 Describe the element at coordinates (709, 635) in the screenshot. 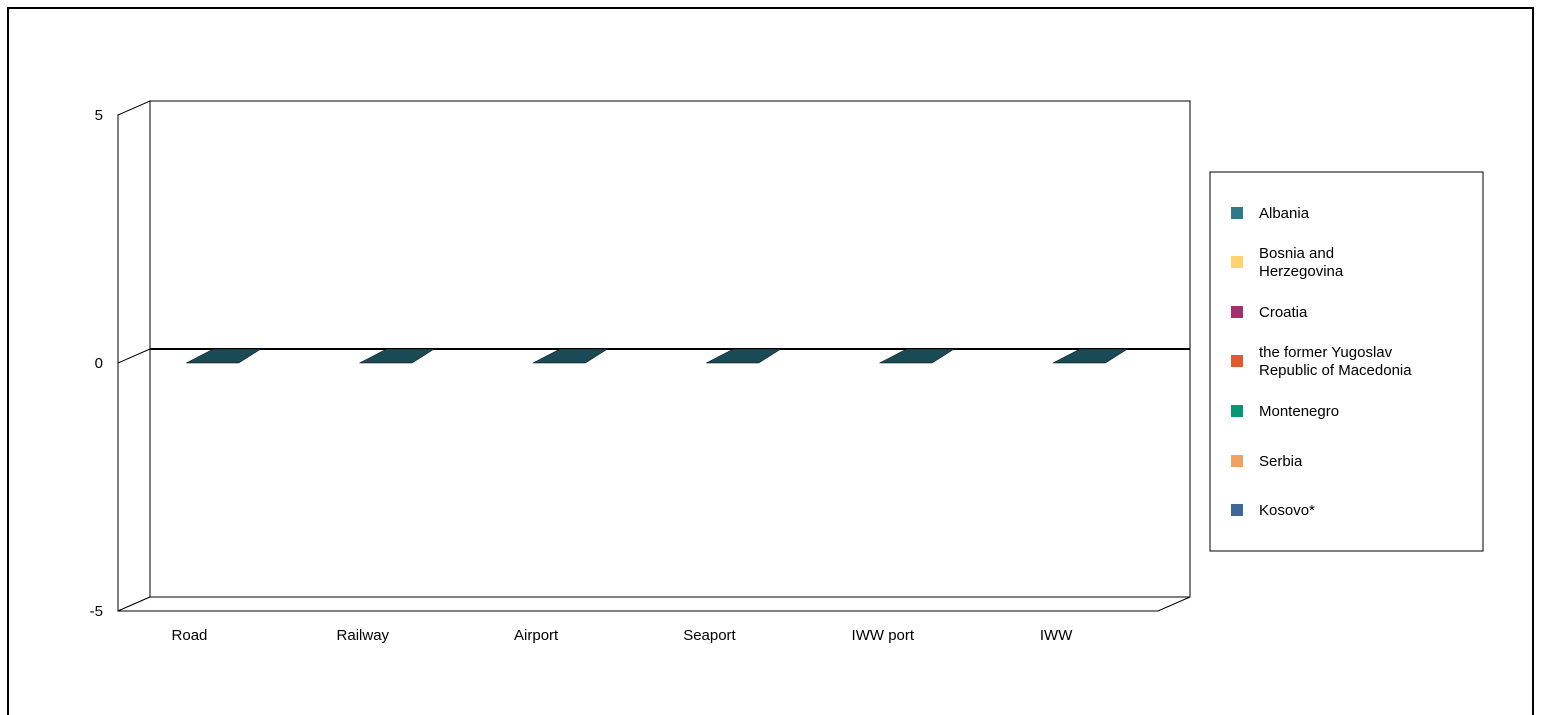

I see `x-tick-label: Seaport` at that location.